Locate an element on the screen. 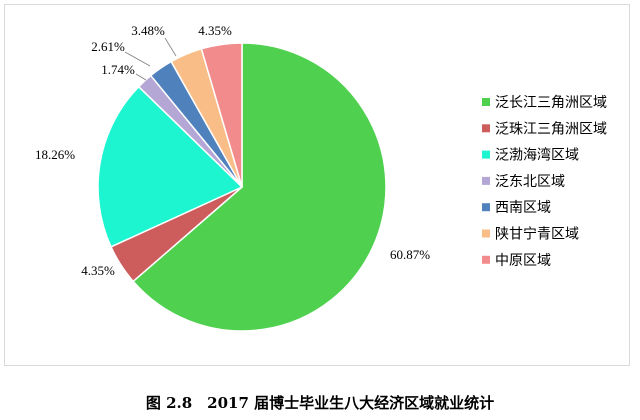  slice-label-4: 1.74% is located at coordinates (118, 69).